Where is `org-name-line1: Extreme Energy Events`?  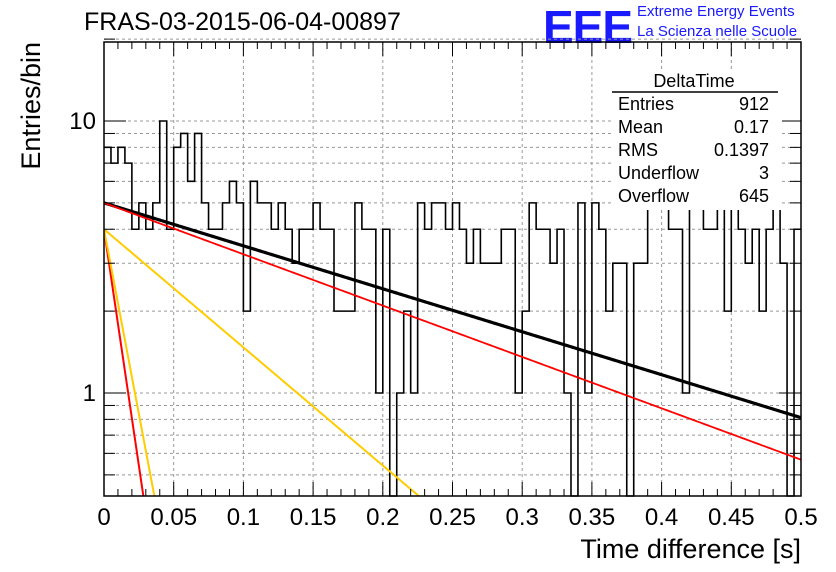 org-name-line1: Extreme Energy Events is located at coordinates (716, 11).